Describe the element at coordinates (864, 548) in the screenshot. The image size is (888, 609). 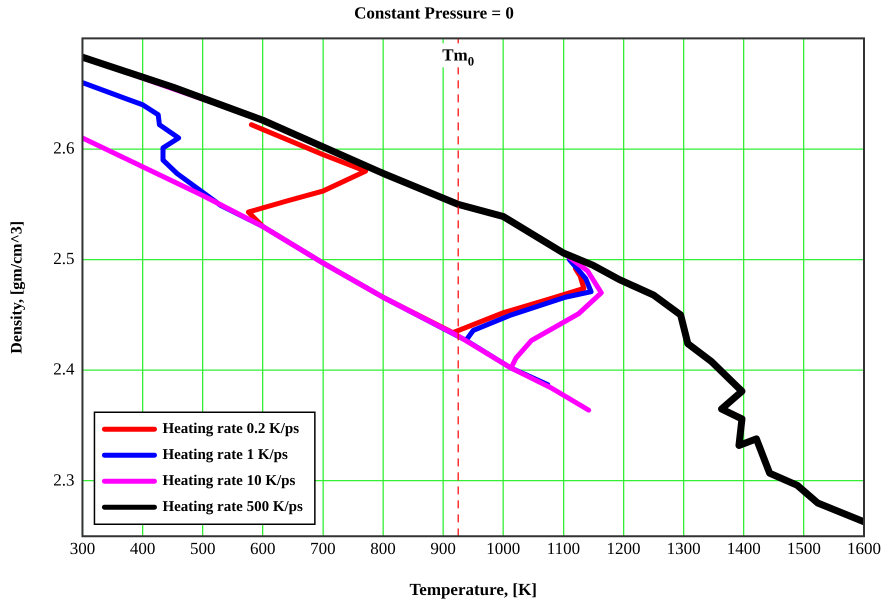
I see `x-tick-label: 1600` at that location.